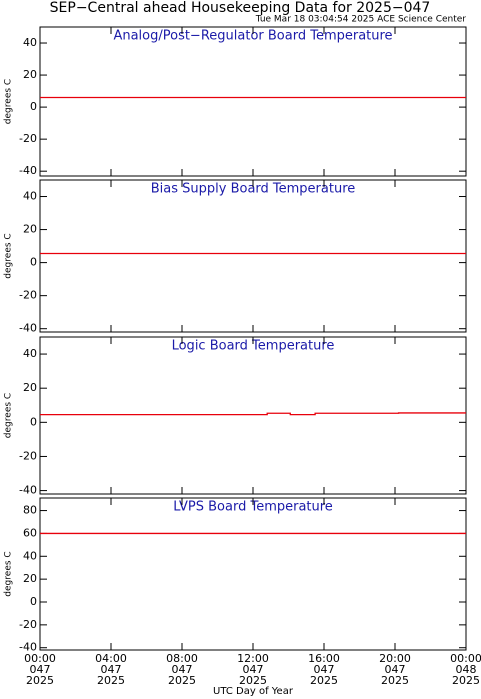 The height and width of the screenshot is (699, 481). I want to click on x-axis-label: UTC Day of Year, so click(253, 691).